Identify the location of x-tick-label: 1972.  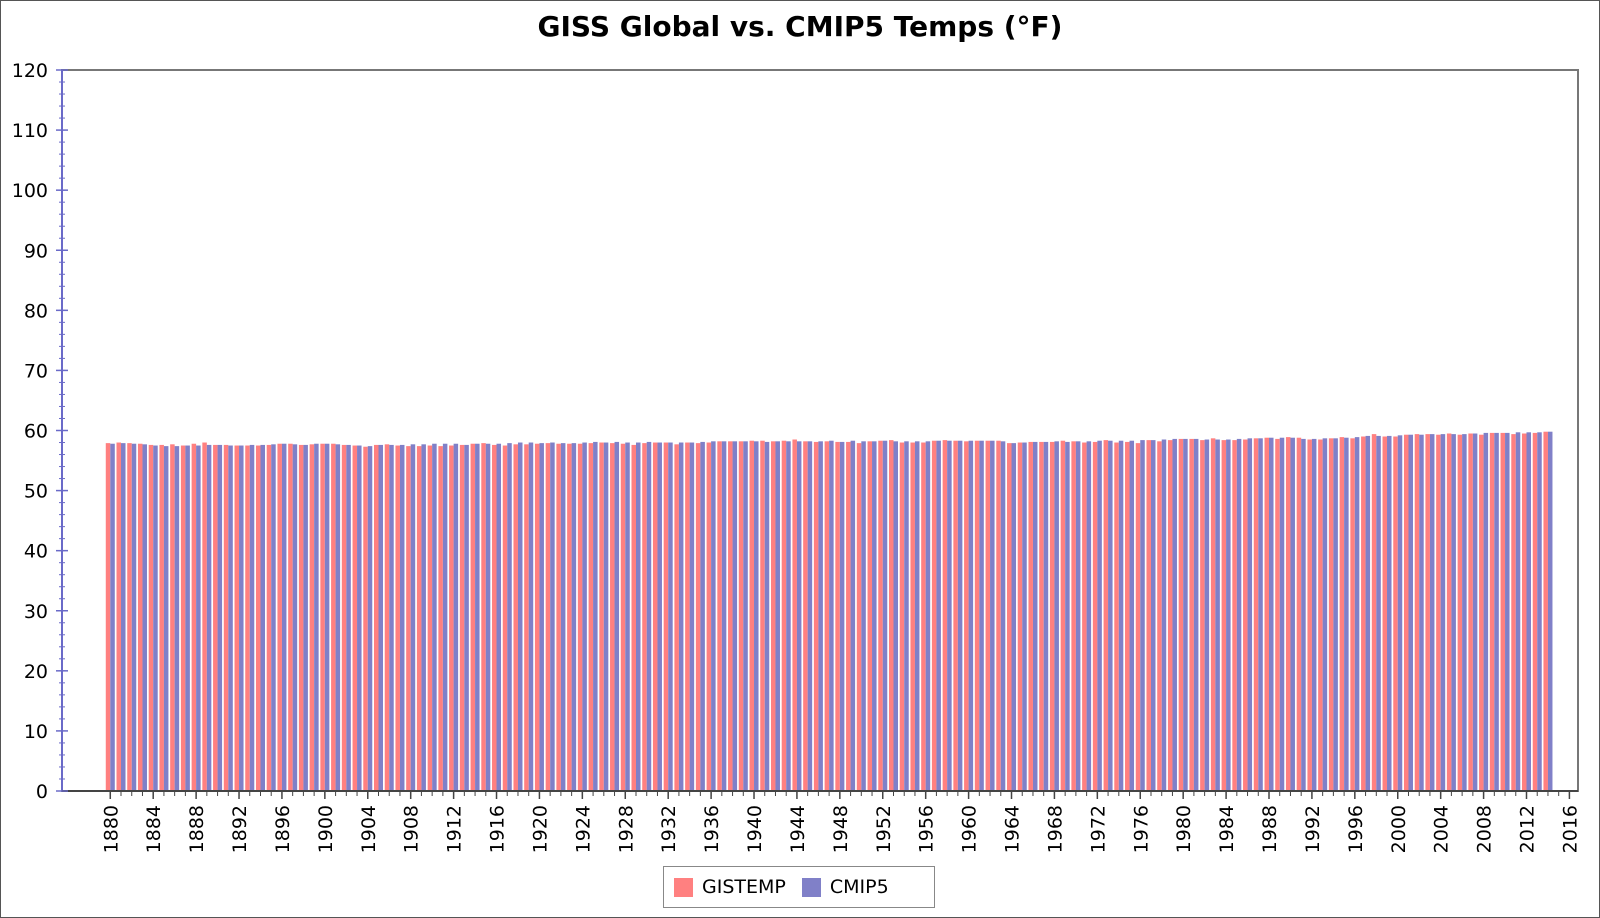
(1098, 829).